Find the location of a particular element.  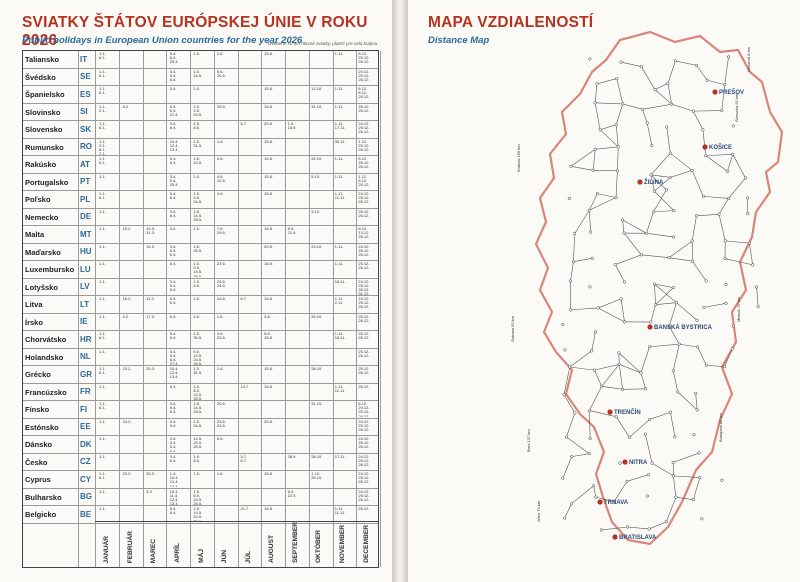

country-code: DE is located at coordinates (86, 216).